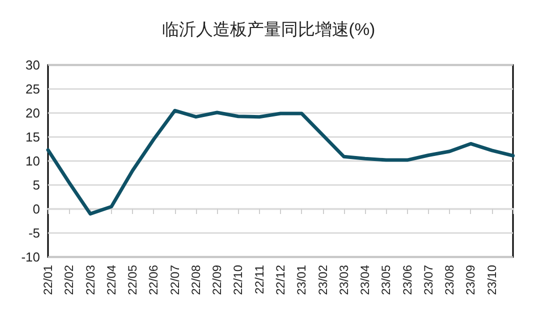  I want to click on x-tick-label: 23/02, so click(323, 280).